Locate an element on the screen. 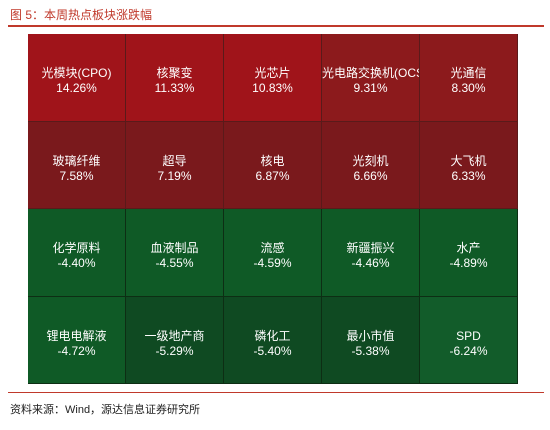 Image resolution: width=550 pixels, height=430 pixels. heatmap-cell: 新疆振兴 -4.46% is located at coordinates (371, 253).